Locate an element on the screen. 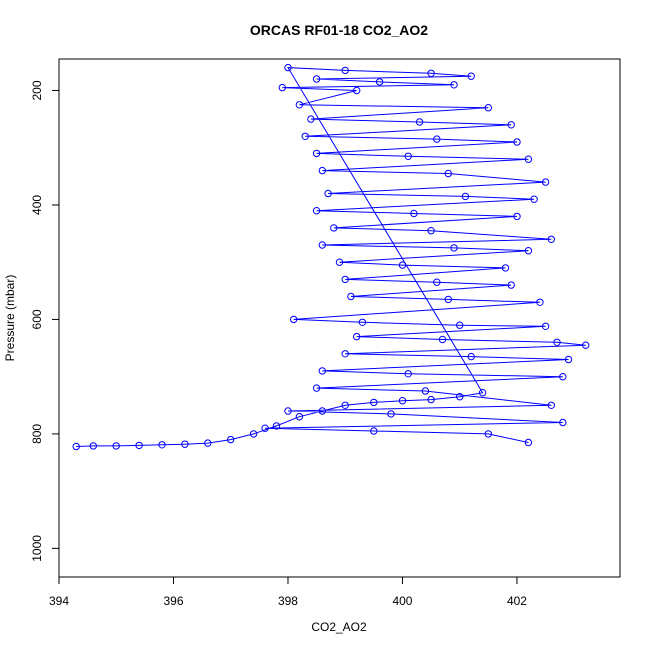 The width and height of the screenshot is (650, 650). chart-title: ORCAS RF01-18 CO2_AO2 is located at coordinates (339, 30).